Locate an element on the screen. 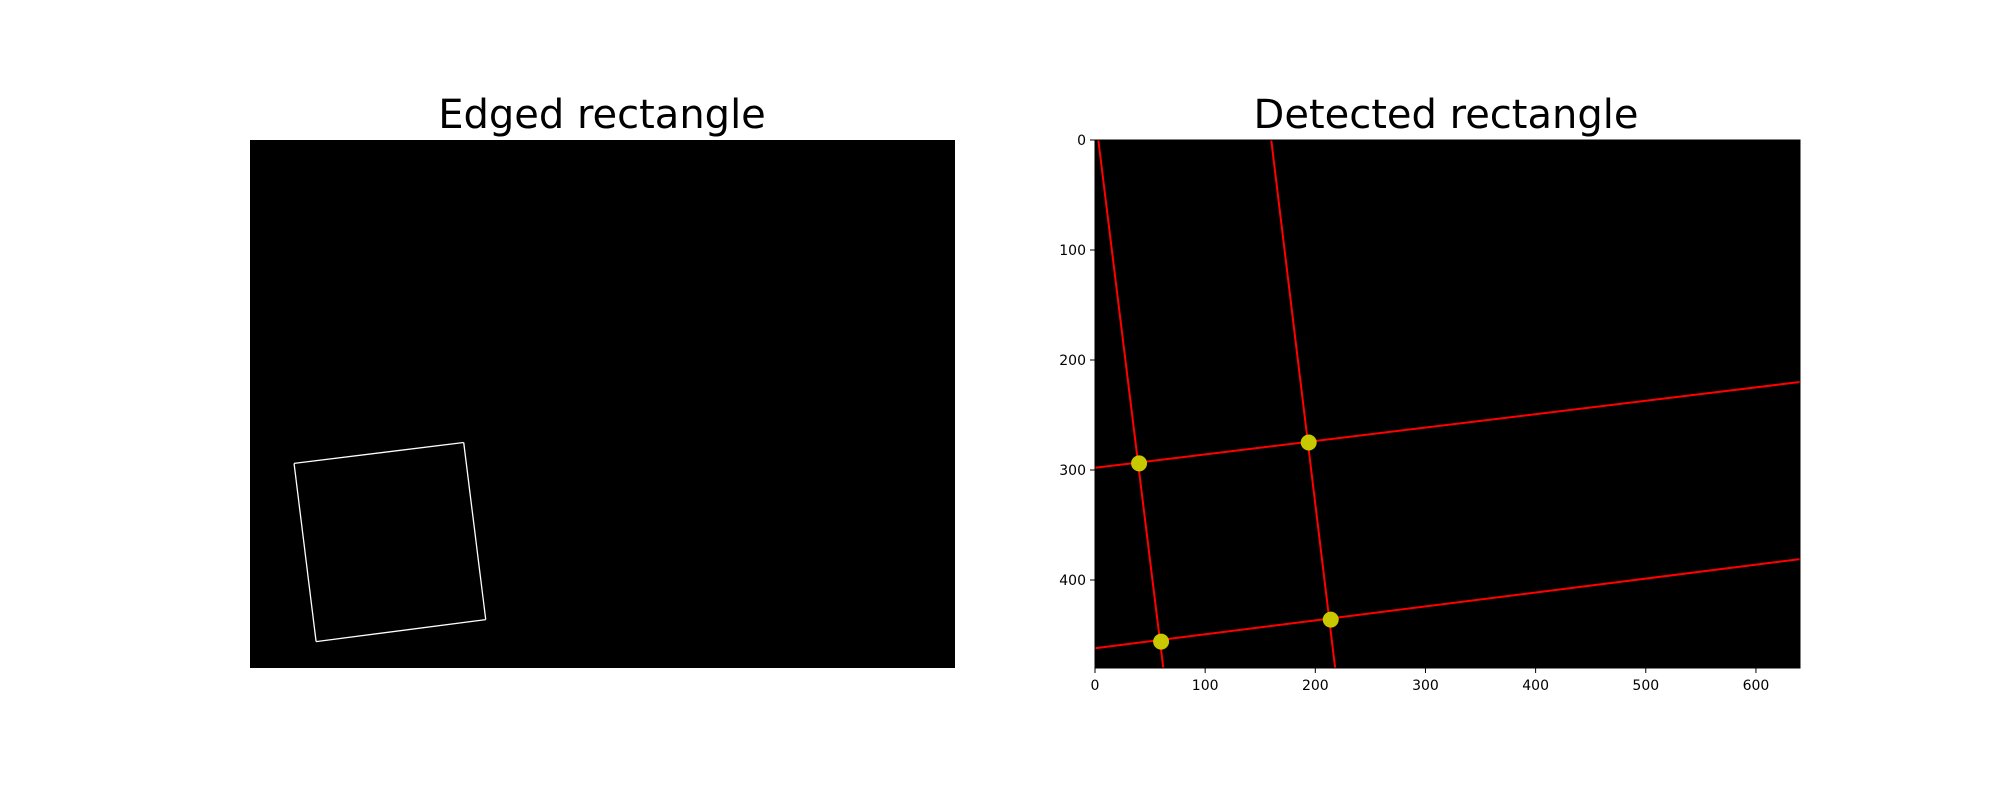  detected-corners is located at coordinates (1235, 542).